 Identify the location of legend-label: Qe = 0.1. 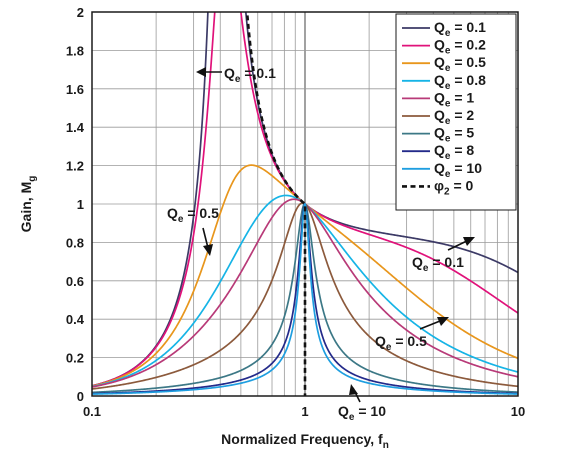
(460, 29).